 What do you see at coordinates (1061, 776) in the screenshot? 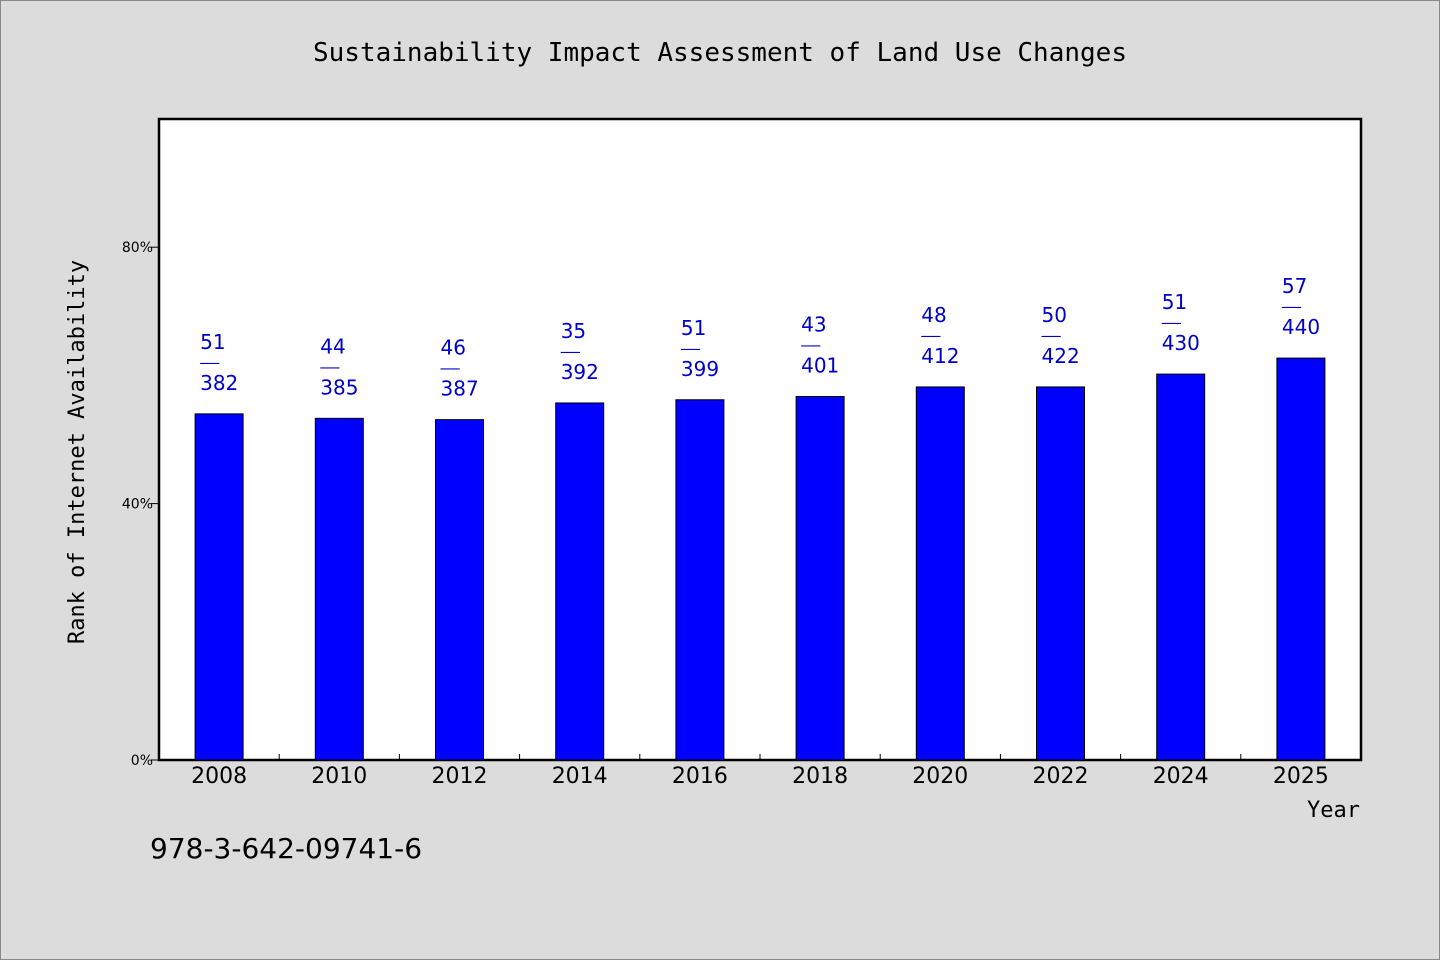
I see `x-tick-label: 2022` at bounding box center [1061, 776].